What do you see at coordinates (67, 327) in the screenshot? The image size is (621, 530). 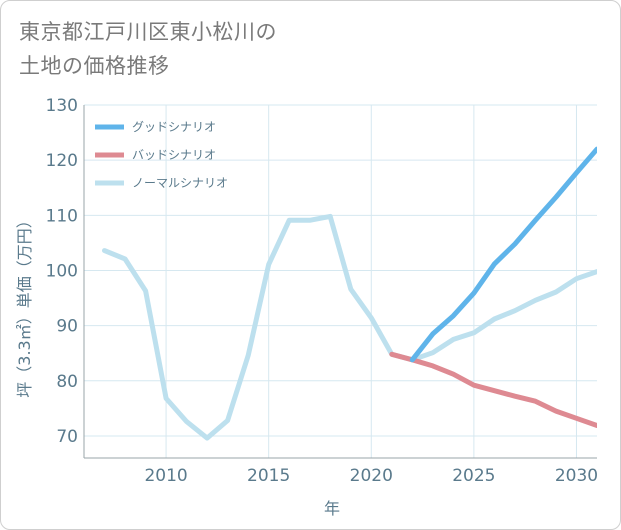 I see `y-tick-label: 90` at bounding box center [67, 327].